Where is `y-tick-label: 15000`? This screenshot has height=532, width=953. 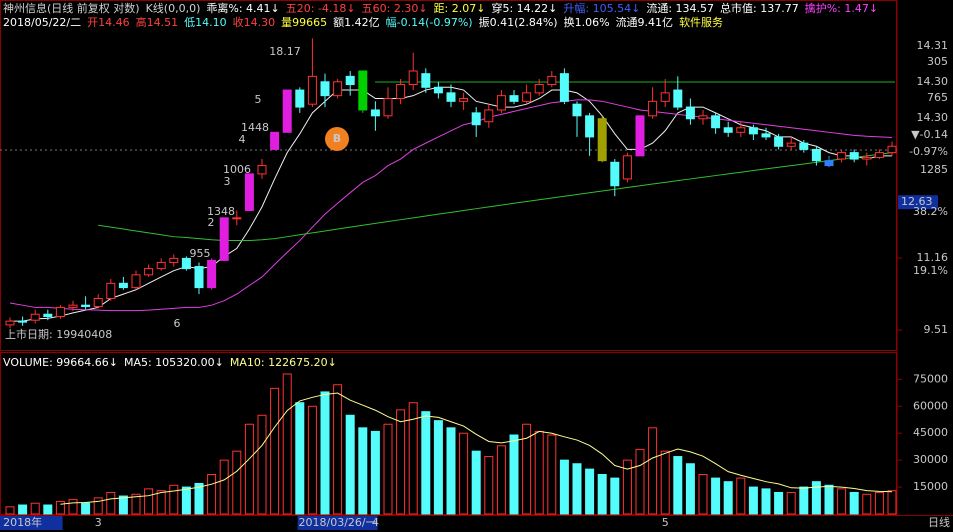 y-tick-label: 15000 is located at coordinates (930, 486).